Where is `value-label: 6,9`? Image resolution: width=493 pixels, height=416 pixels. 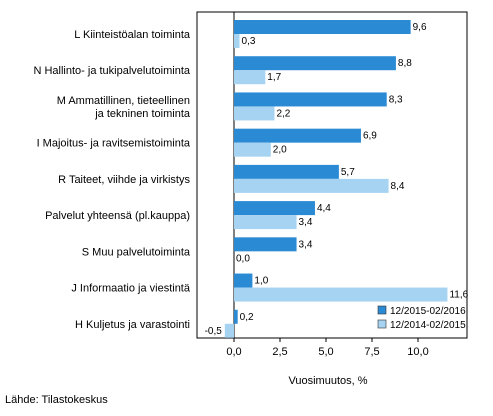
value-label: 6,9 is located at coordinates (370, 136).